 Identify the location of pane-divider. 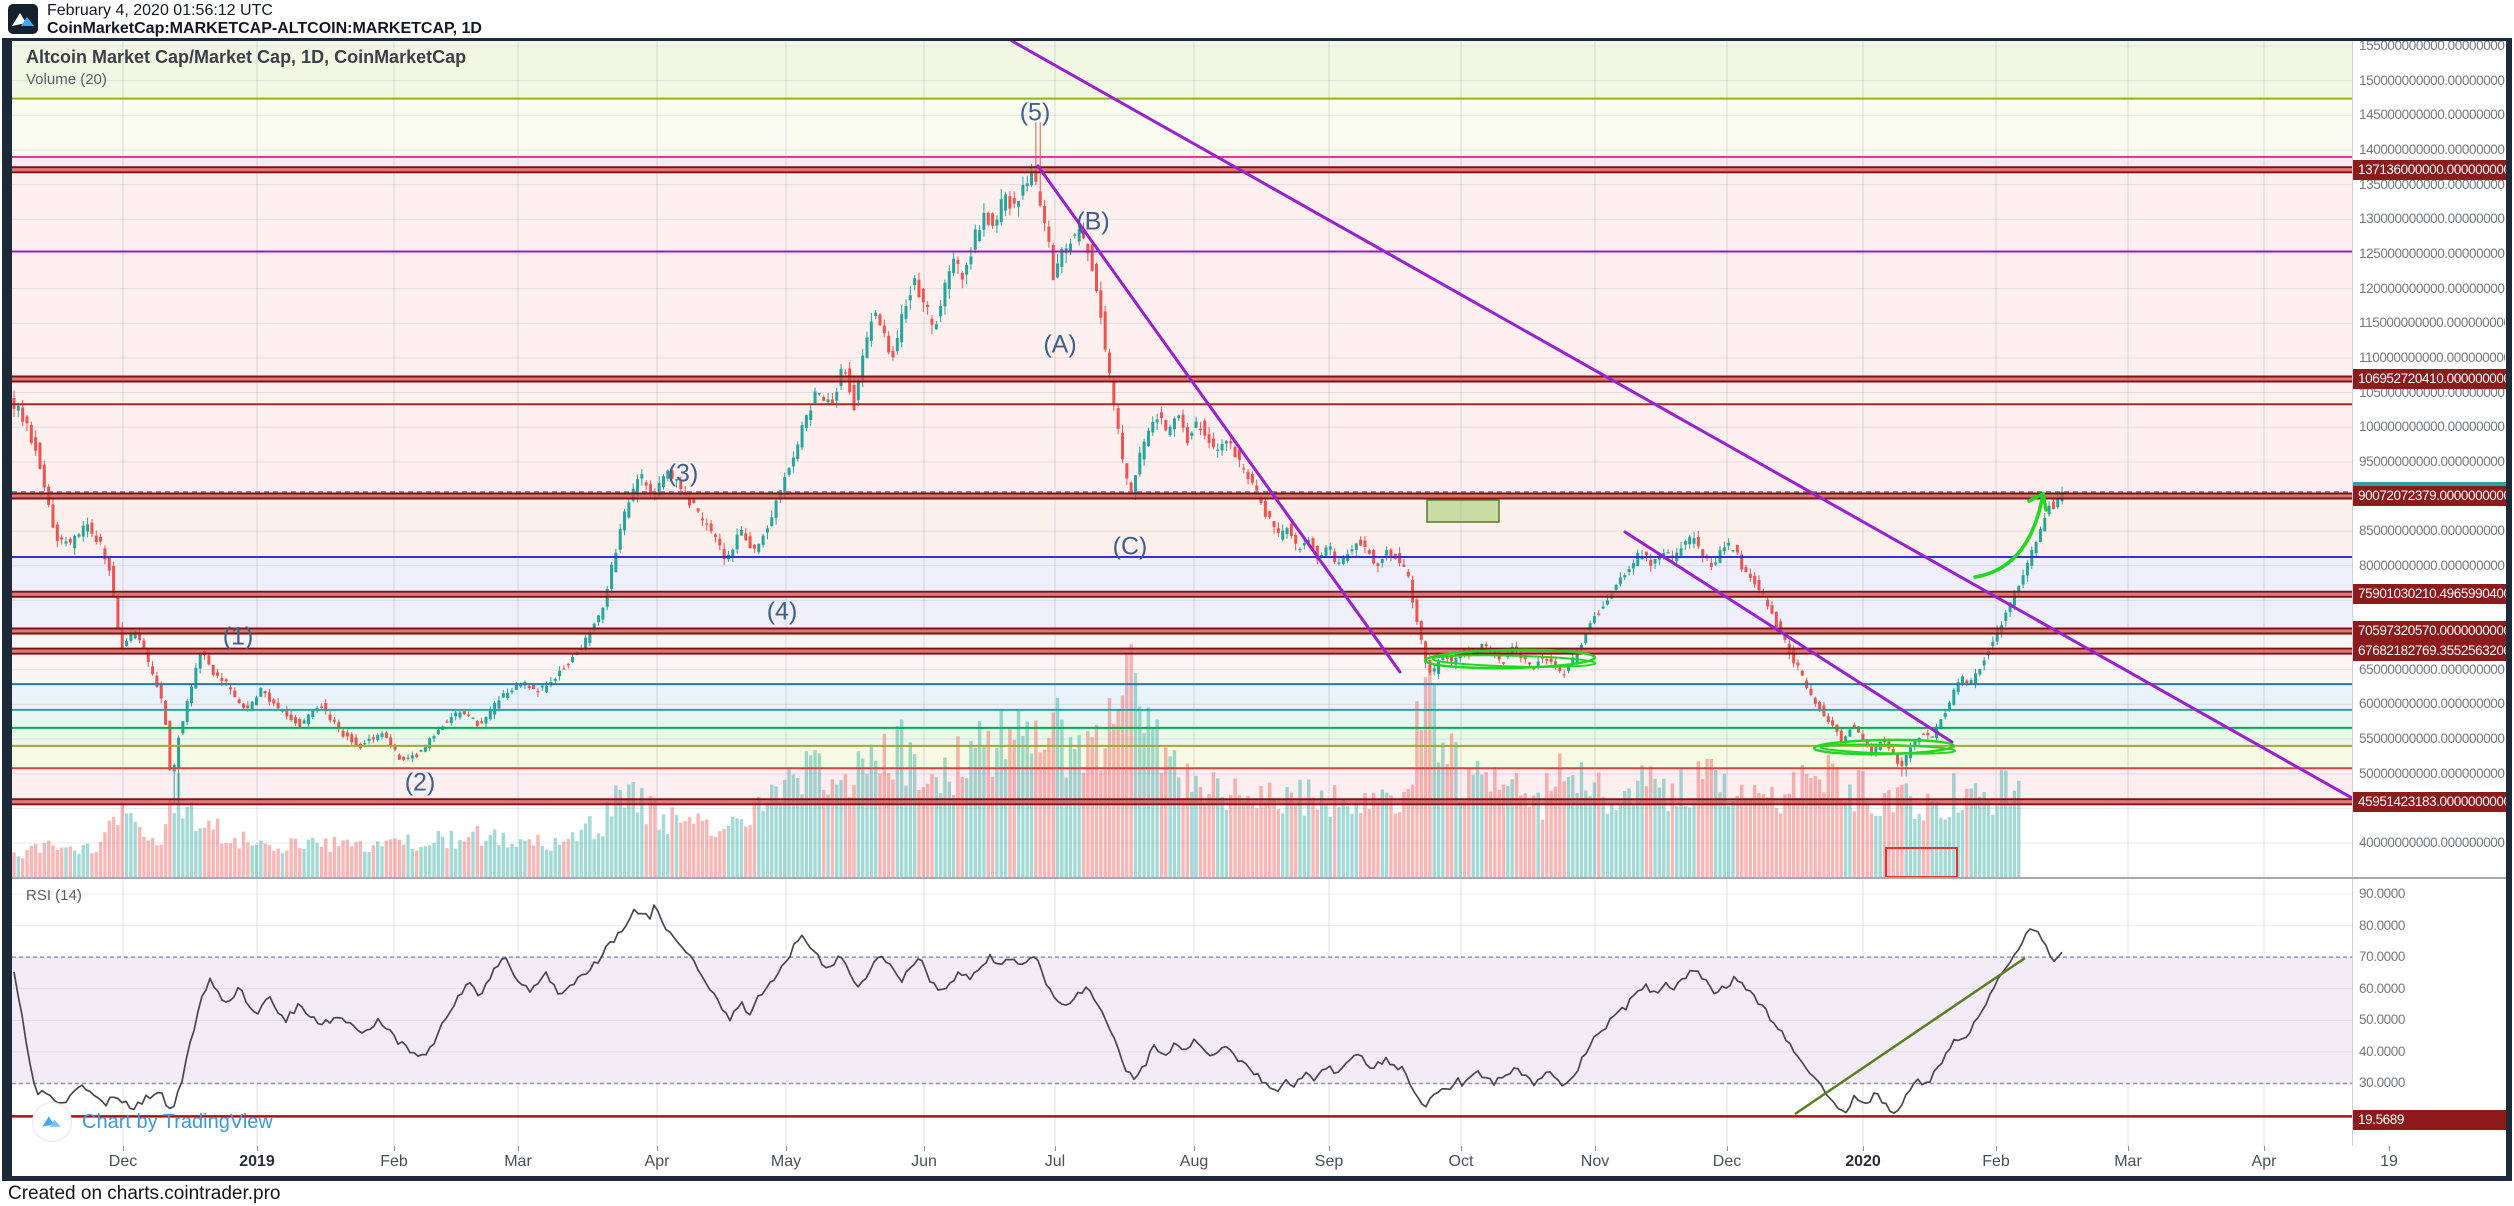
(1259, 878).